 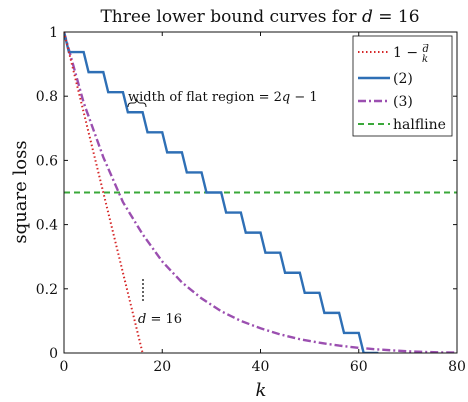 What do you see at coordinates (419, 125) in the screenshot?
I see `legend-label-4: halfline` at bounding box center [419, 125].